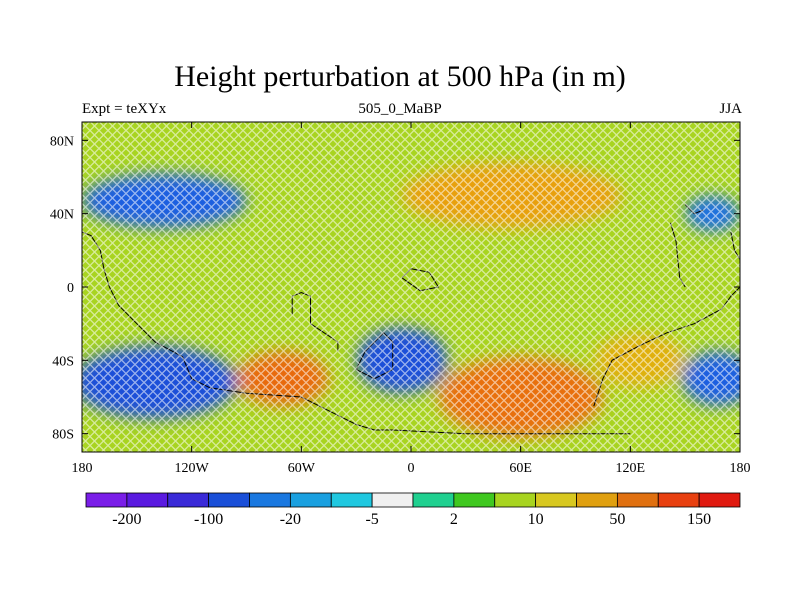 The height and width of the screenshot is (600, 800). What do you see at coordinates (699, 519) in the screenshot?
I see `colorbar-label: 150` at bounding box center [699, 519].